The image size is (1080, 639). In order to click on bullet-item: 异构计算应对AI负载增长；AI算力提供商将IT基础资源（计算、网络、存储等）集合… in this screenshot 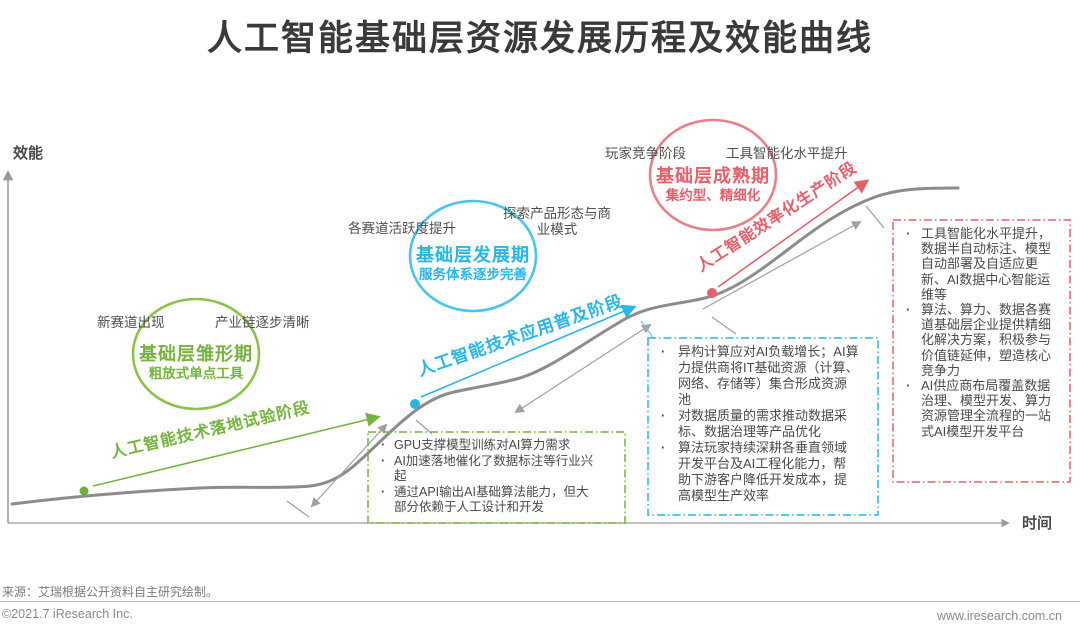, I will do `click(763, 376)`.